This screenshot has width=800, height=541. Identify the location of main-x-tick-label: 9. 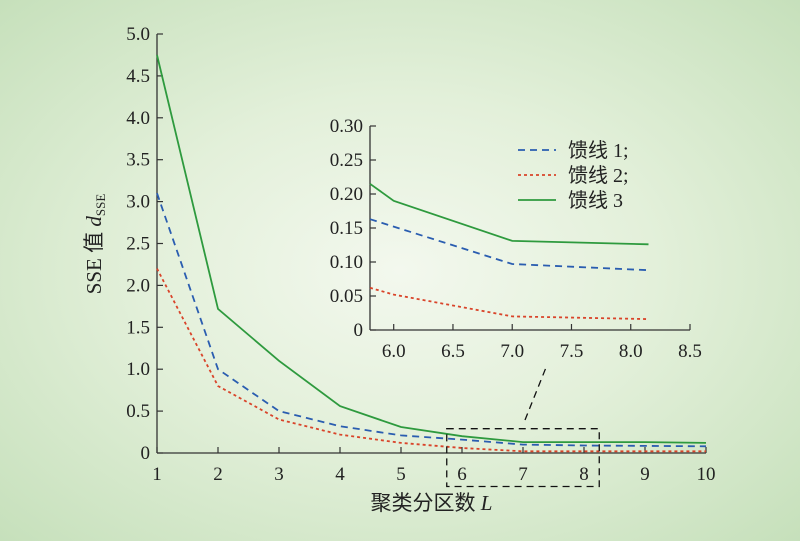
(645, 474).